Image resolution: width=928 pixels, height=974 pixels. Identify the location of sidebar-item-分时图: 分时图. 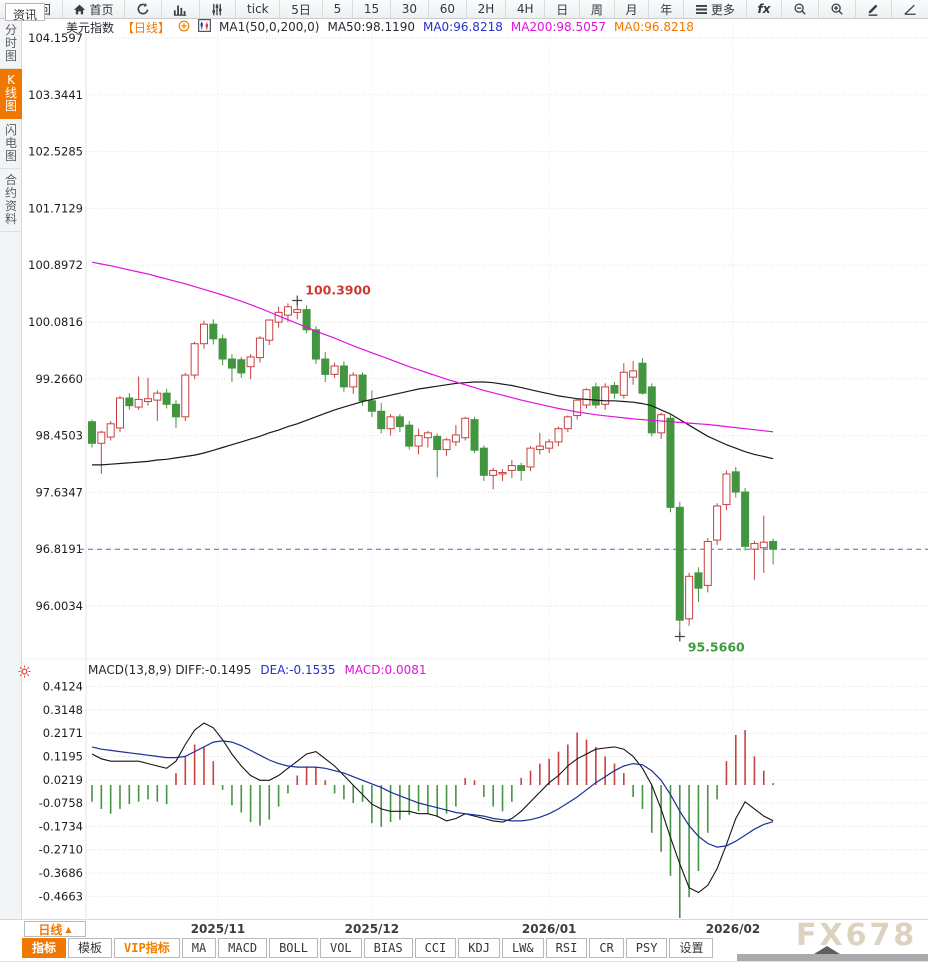
(11, 44).